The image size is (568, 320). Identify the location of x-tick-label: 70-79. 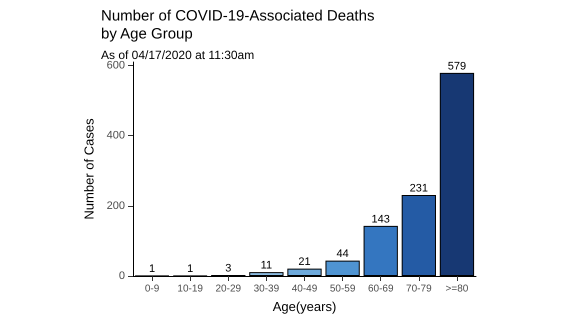
(419, 289).